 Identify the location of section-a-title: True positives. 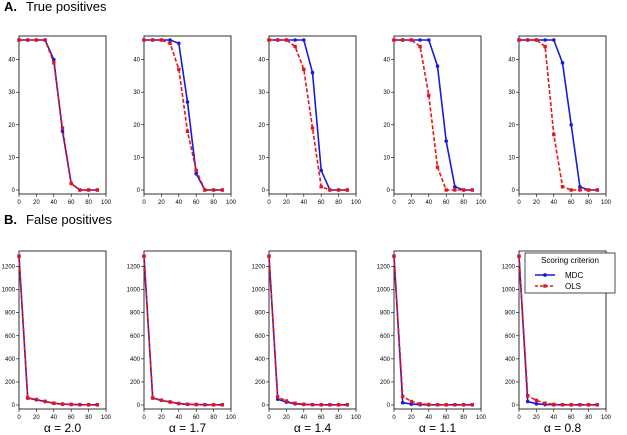
(66, 7).